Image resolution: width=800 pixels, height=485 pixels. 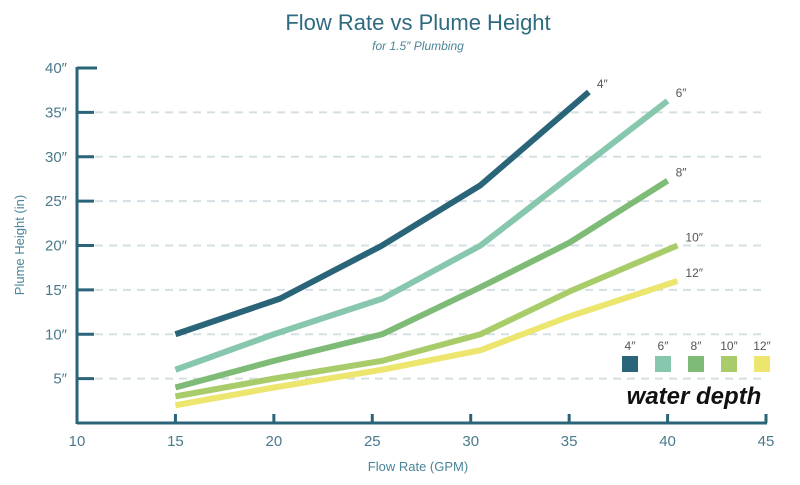 I want to click on x-tick-label: 45, so click(x=766, y=441).